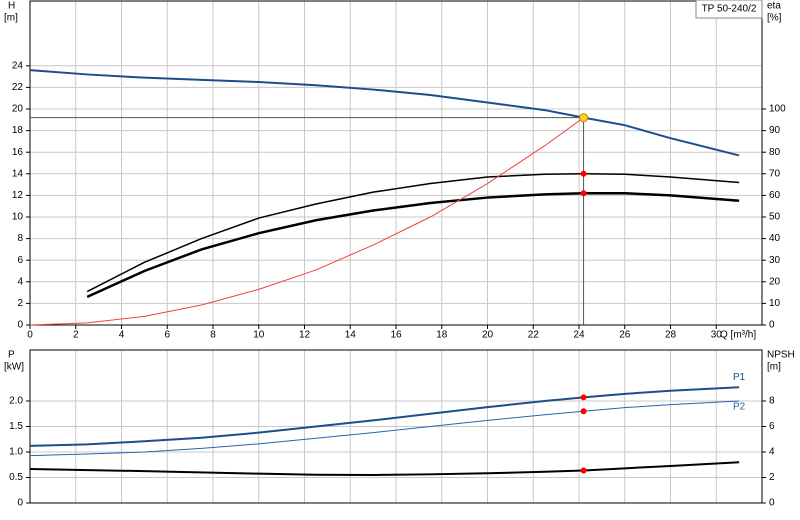 The image size is (800, 520). What do you see at coordinates (775, 195) in the screenshot?
I see `y2-tick-label: 60` at bounding box center [775, 195].